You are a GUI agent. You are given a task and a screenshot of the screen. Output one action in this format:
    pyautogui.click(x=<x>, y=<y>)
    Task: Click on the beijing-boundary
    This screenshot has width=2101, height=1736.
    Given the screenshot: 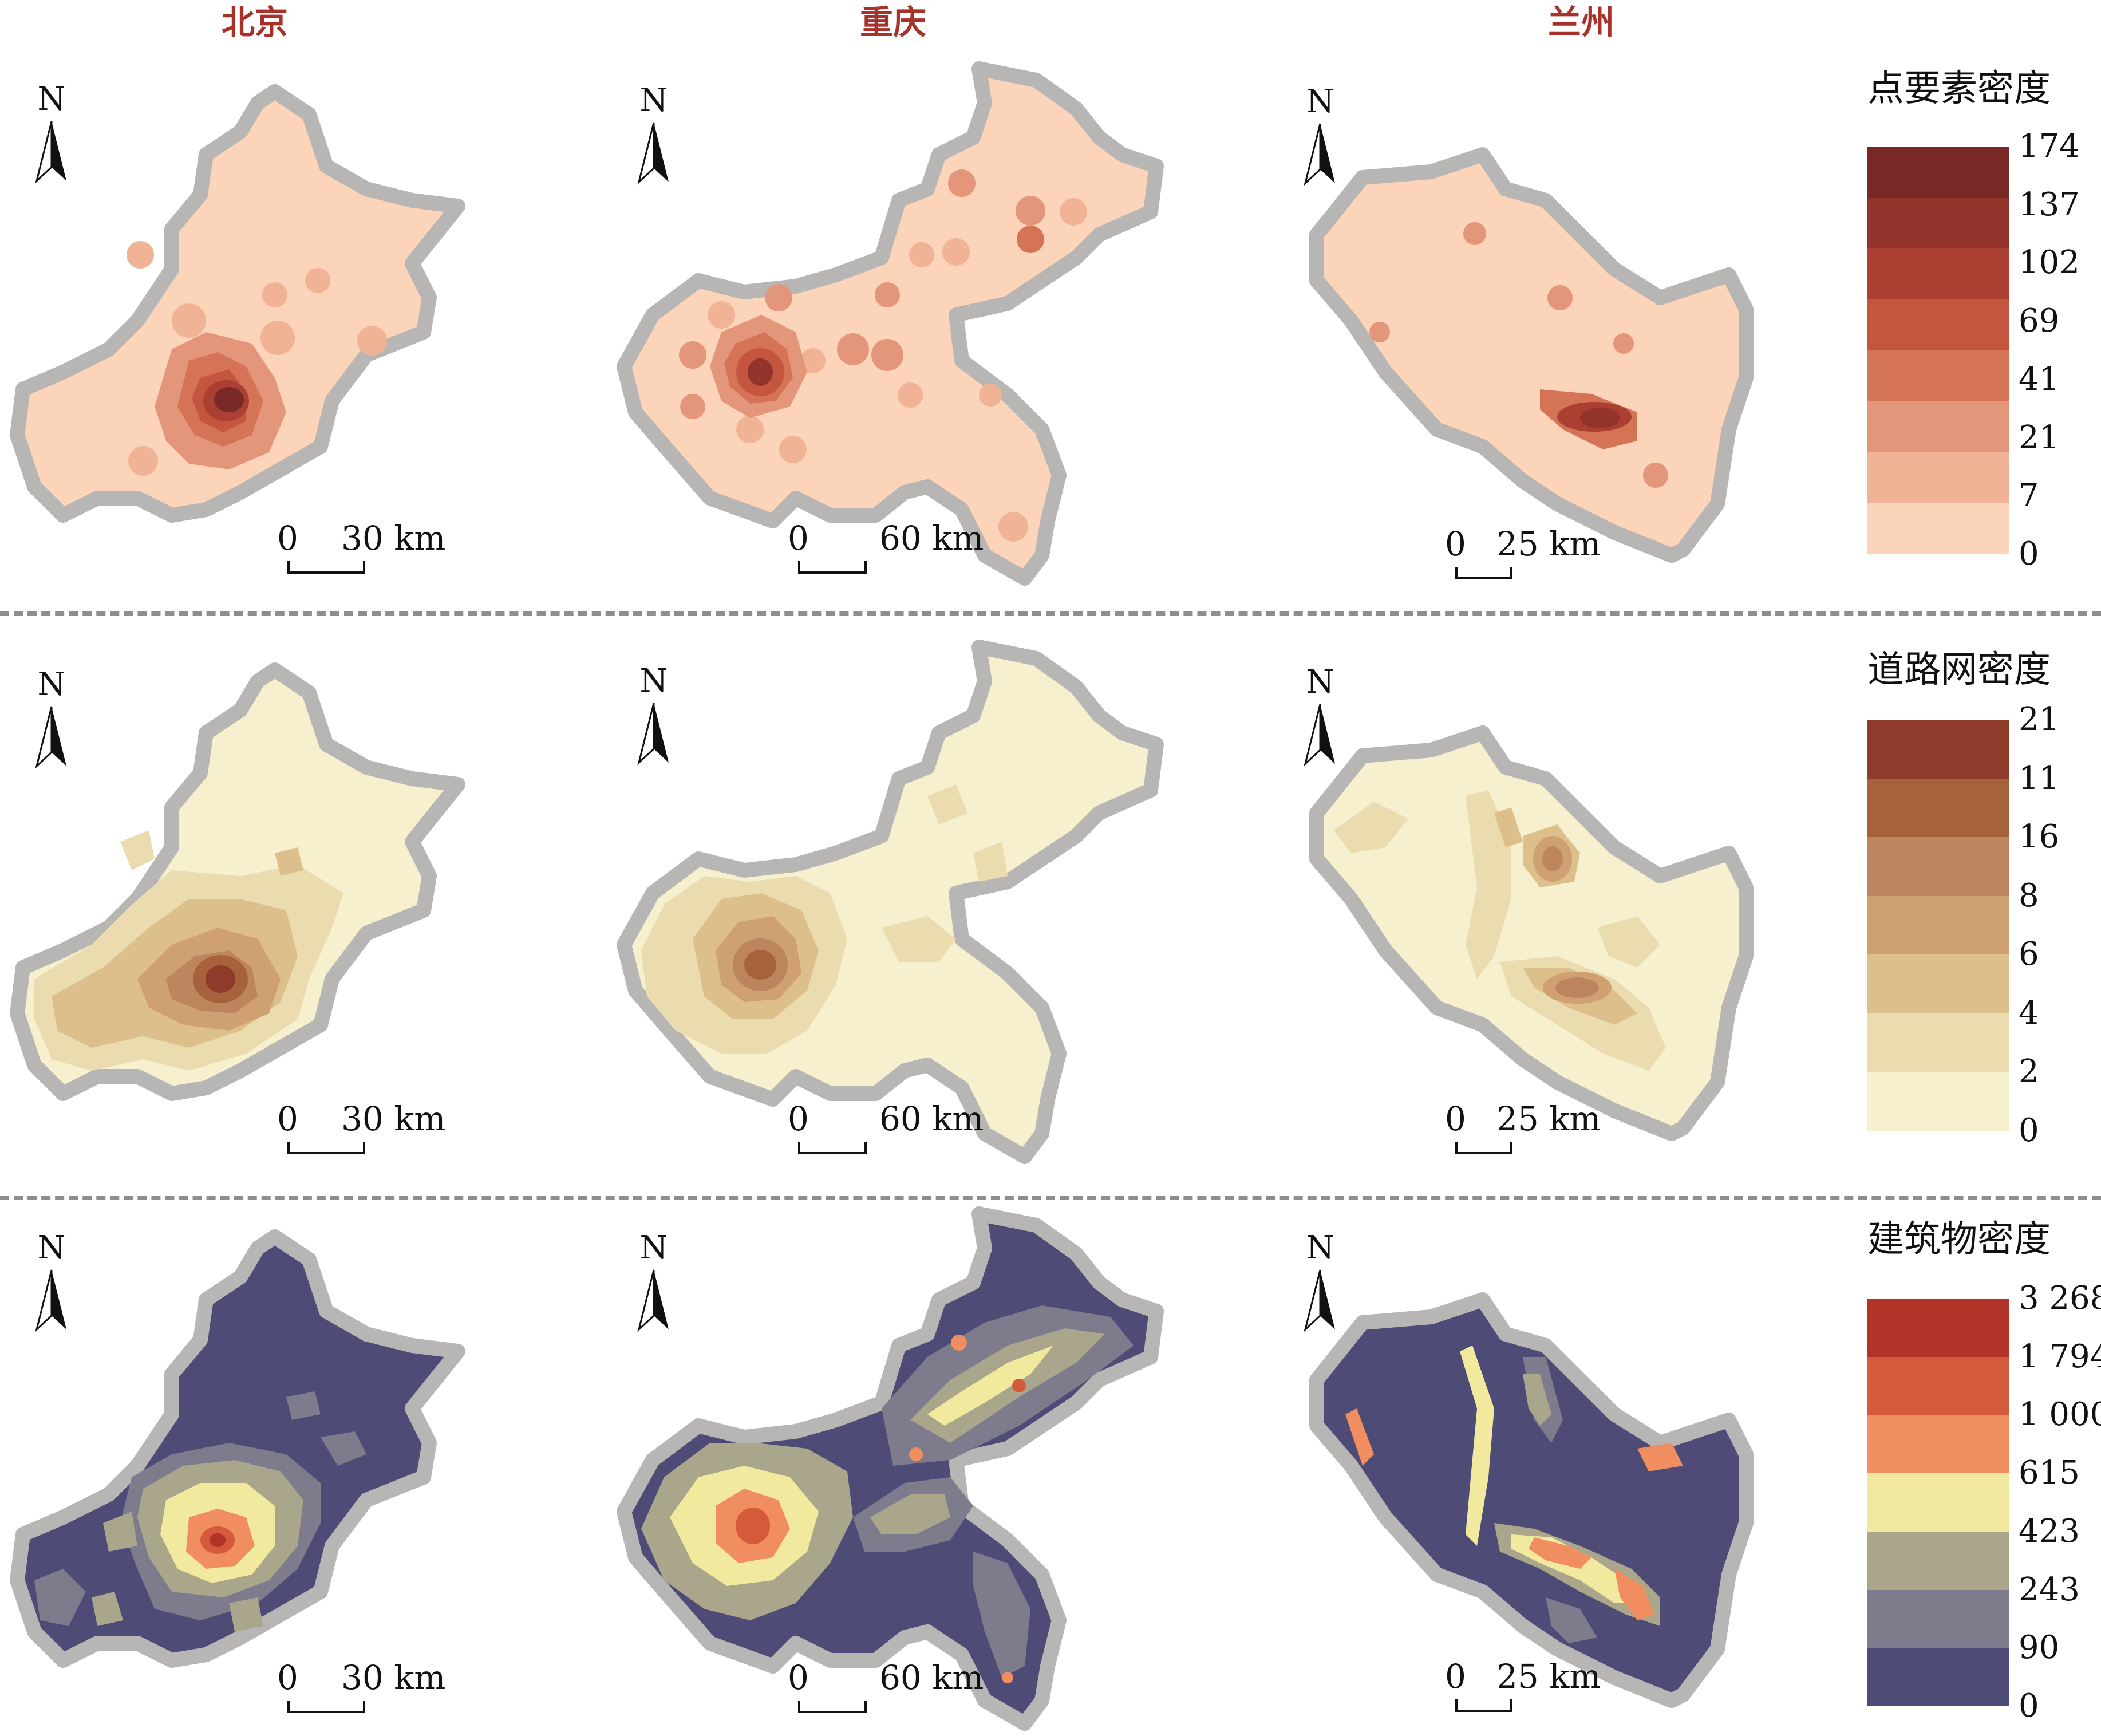 What is the action you would take?
    pyautogui.click(x=237, y=303)
    